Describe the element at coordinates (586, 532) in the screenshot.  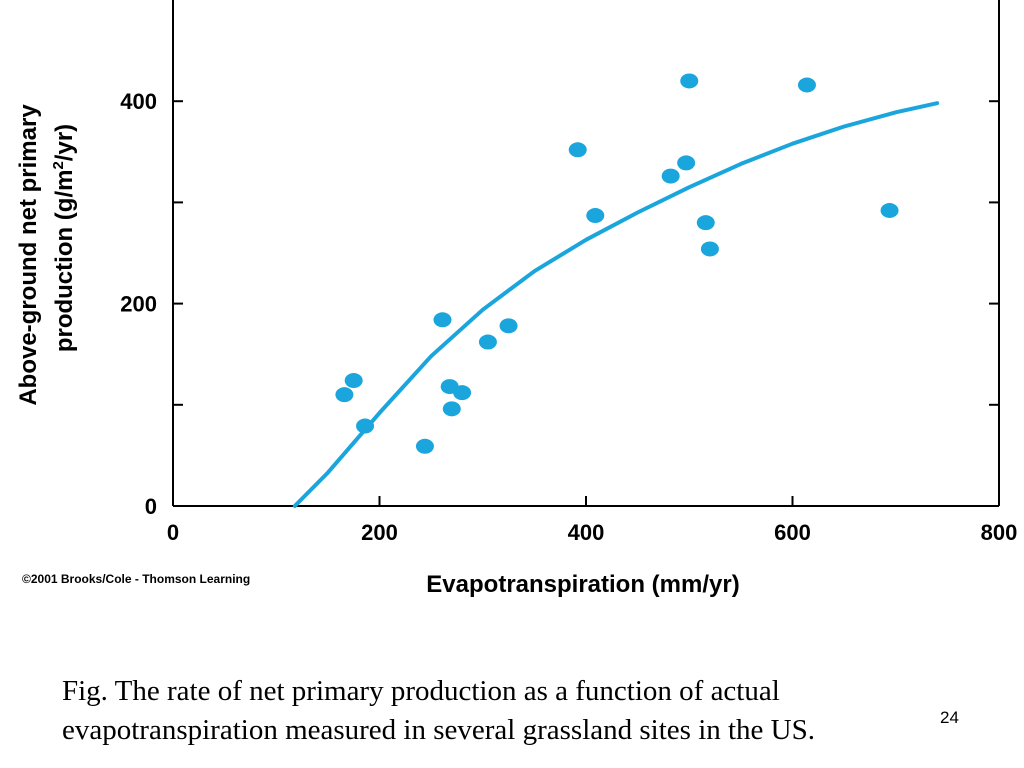
I see `x-tick-label: 400` at that location.